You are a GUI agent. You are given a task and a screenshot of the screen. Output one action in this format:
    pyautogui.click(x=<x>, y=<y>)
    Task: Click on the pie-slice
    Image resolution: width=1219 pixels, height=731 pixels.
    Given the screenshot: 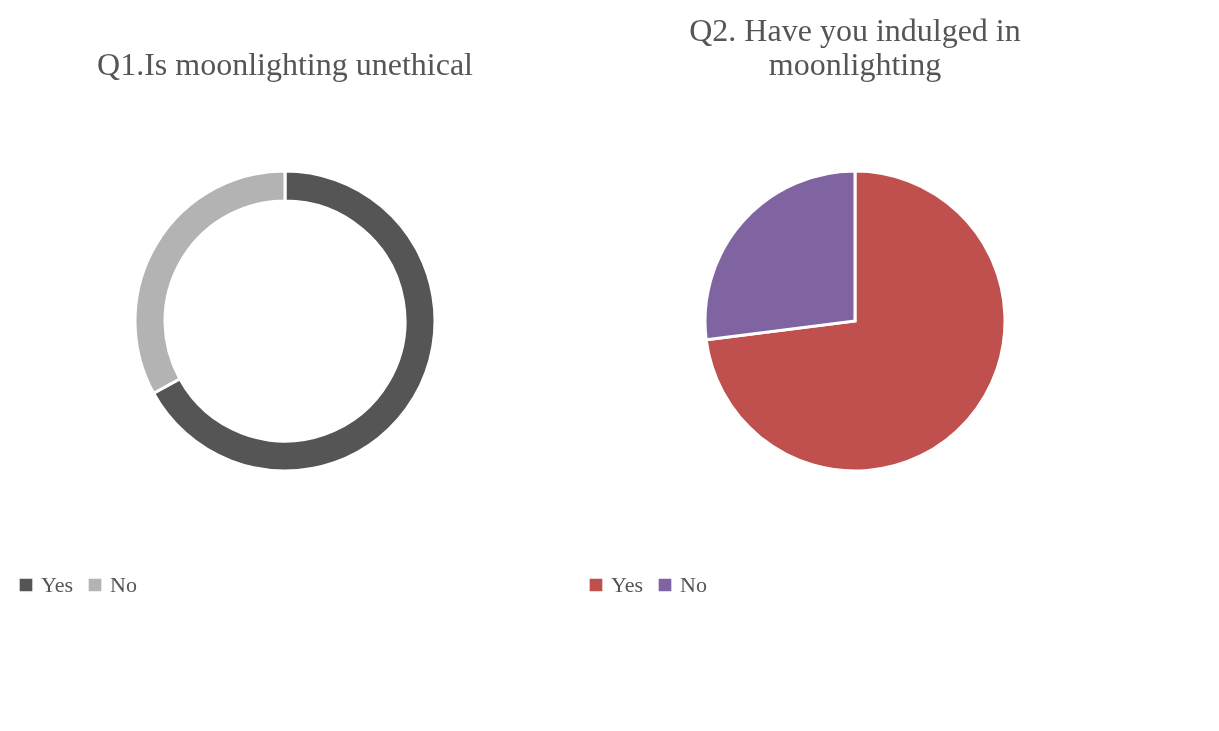 What is the action you would take?
    pyautogui.click(x=855, y=321)
    